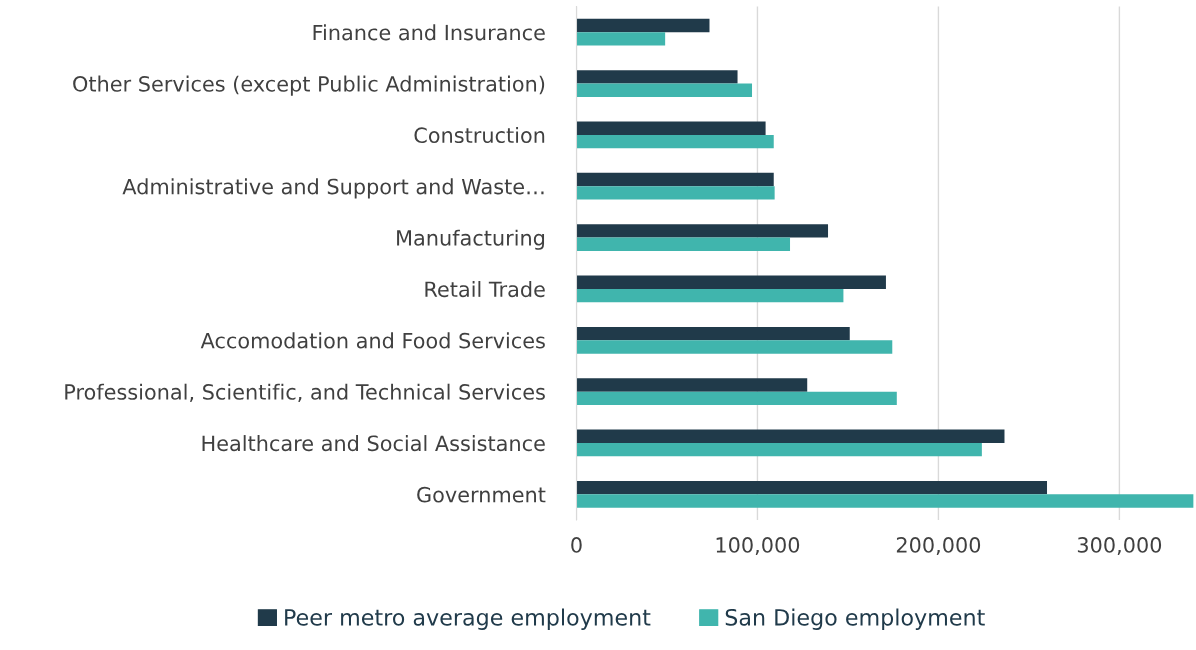  What do you see at coordinates (758, 546) in the screenshot?
I see `x-tick-label: 100,000` at bounding box center [758, 546].